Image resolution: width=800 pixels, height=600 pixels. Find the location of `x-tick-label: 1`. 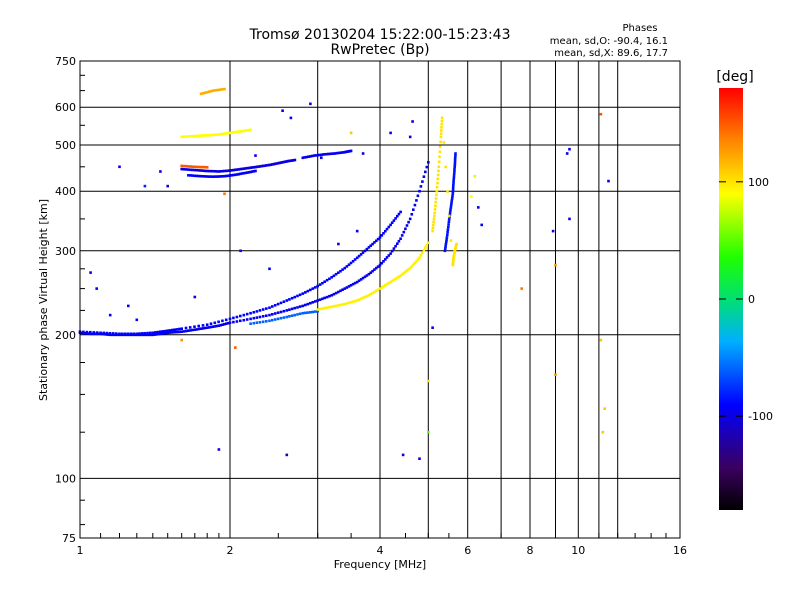

x-tick-label: 1 is located at coordinates (80, 550).